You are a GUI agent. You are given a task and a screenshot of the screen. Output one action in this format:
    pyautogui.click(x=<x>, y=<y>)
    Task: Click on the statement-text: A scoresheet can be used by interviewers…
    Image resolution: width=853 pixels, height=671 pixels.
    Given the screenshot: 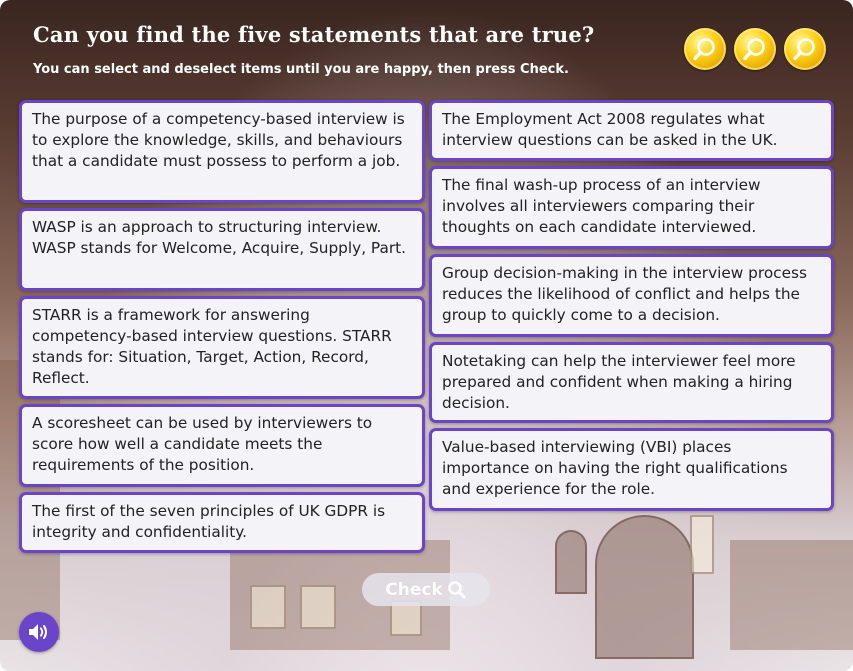 What is the action you would take?
    pyautogui.click(x=202, y=444)
    